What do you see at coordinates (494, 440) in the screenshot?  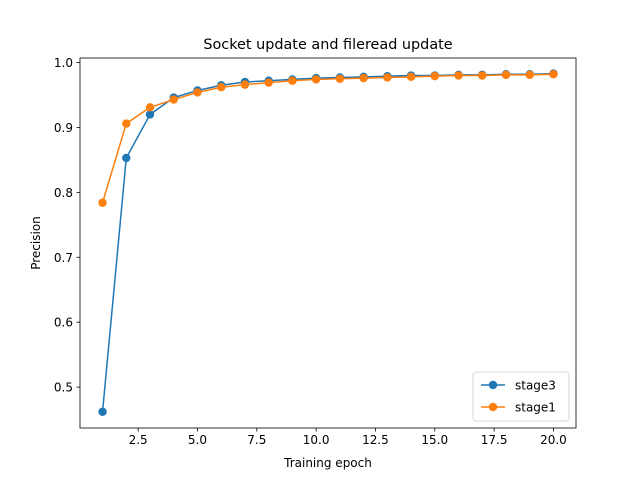 I see `x-tick-label: 17.5` at bounding box center [494, 440].